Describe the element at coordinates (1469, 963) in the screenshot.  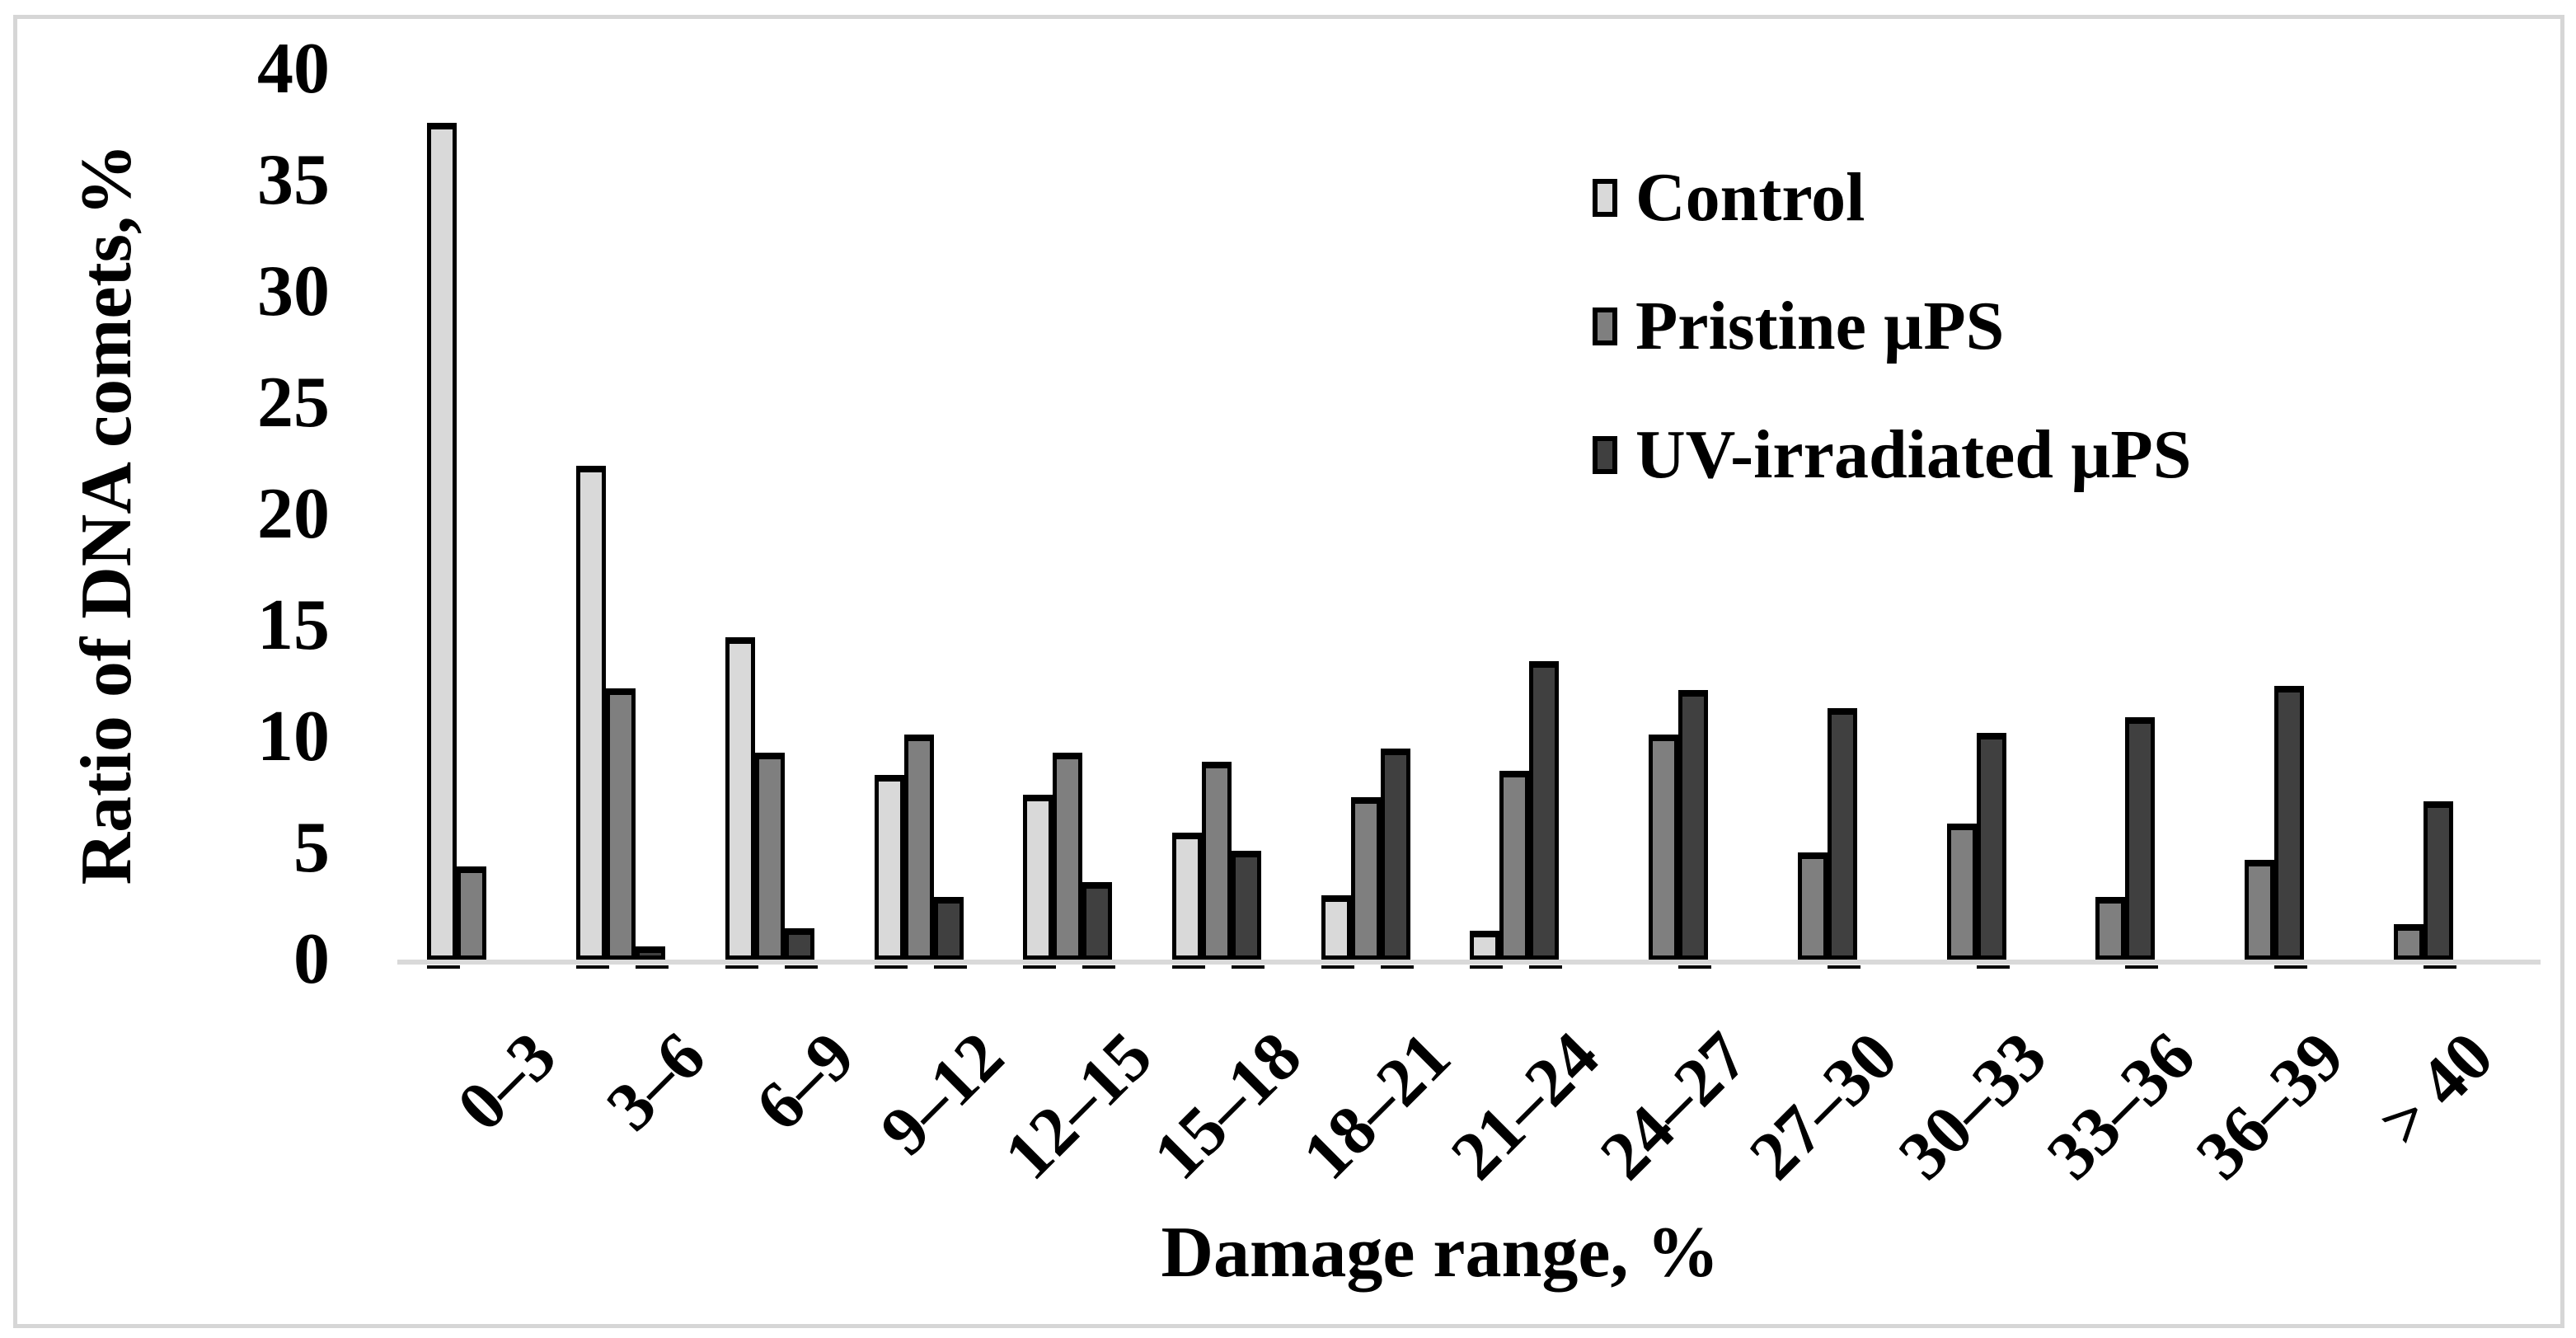
I see `x-axis-line` at that location.